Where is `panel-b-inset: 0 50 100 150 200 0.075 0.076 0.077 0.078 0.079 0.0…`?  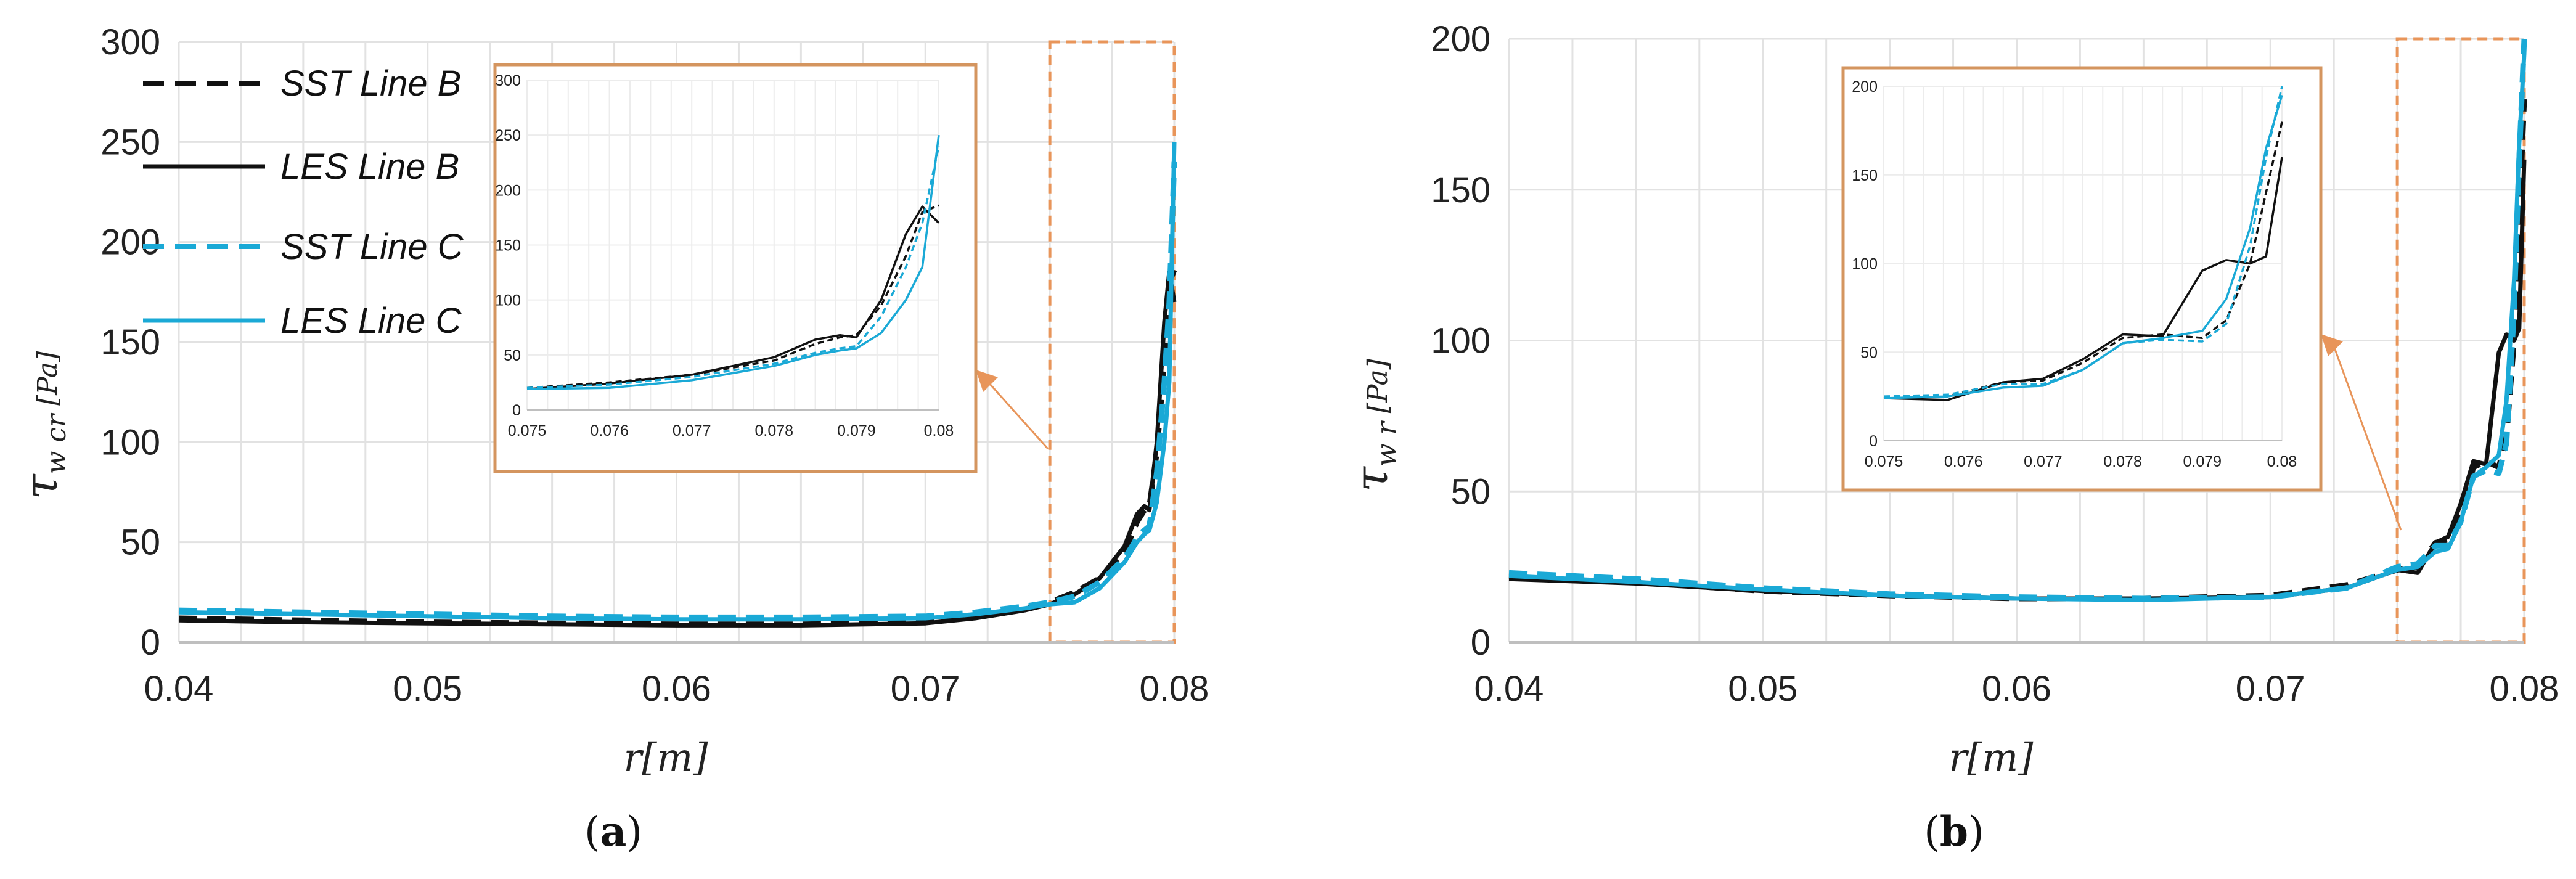
panel-b-inset: 0 50 100 150 200 0.075 0.076 0.077 0.078 0.079 0.0… is located at coordinates (2121, 298).